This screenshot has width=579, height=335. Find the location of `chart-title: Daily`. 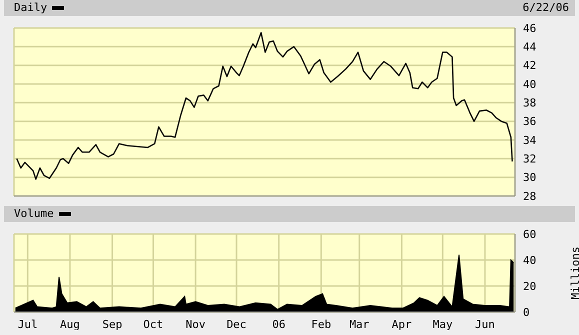

chart-title: Daily is located at coordinates (31, 7).